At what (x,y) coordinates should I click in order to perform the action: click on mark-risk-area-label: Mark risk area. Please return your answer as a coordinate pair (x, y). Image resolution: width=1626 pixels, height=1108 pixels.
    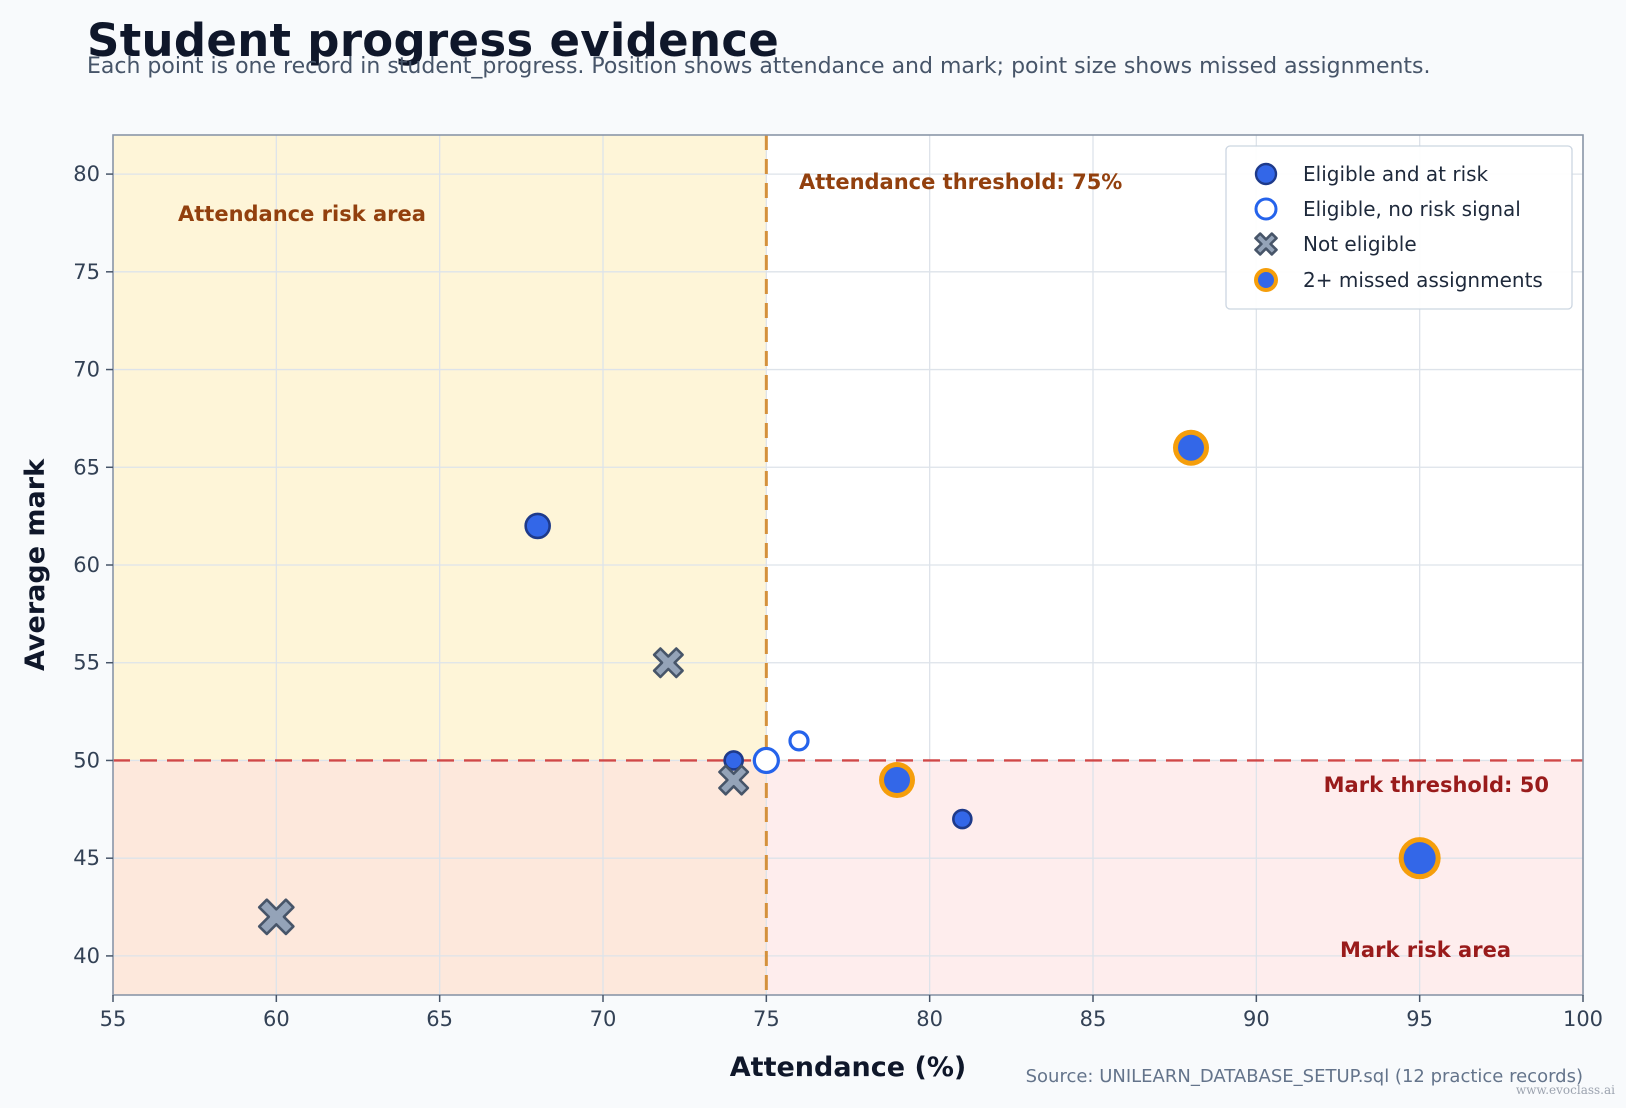
    Looking at the image, I should click on (1425, 950).